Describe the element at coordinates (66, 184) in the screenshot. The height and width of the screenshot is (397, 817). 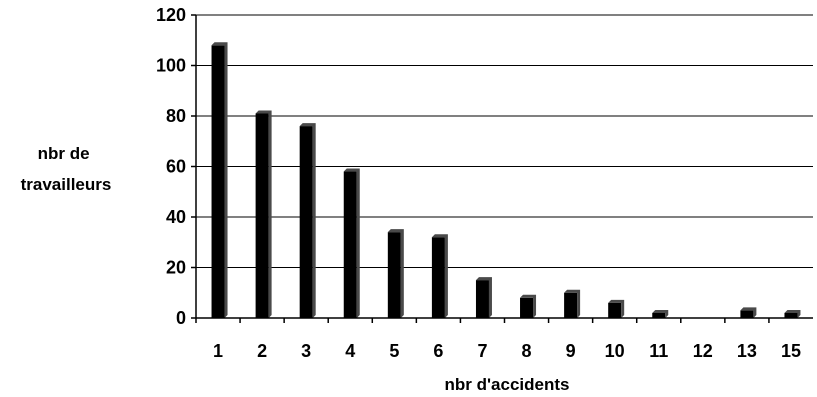
I see `y-axis-label-line-2: travailleurs` at that location.